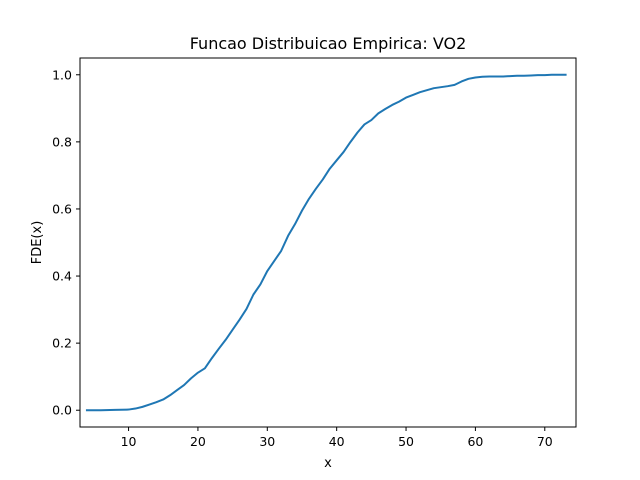  What do you see at coordinates (62, 208) in the screenshot?
I see `y-tick-label: 0.6` at bounding box center [62, 208].